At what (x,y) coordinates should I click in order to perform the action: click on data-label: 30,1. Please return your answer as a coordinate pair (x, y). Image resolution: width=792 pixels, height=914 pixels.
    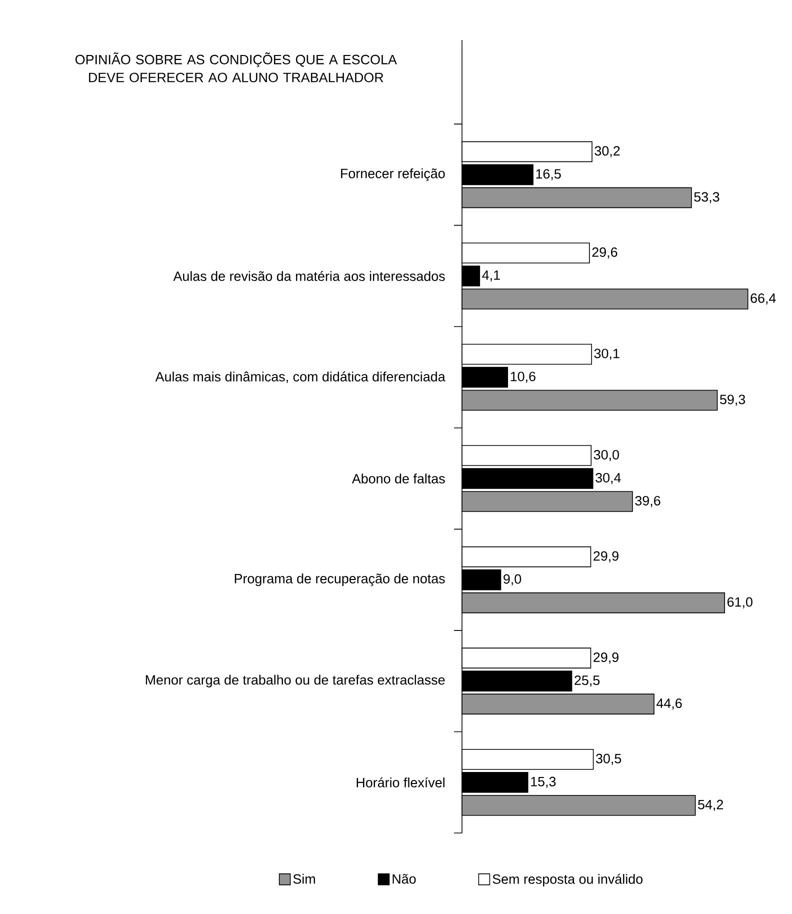
    Looking at the image, I should click on (607, 354).